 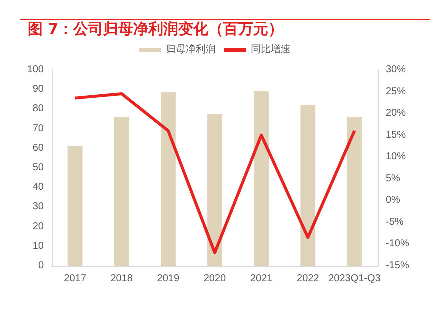 I want to click on y2-tick-label: 0%, so click(x=393, y=200).